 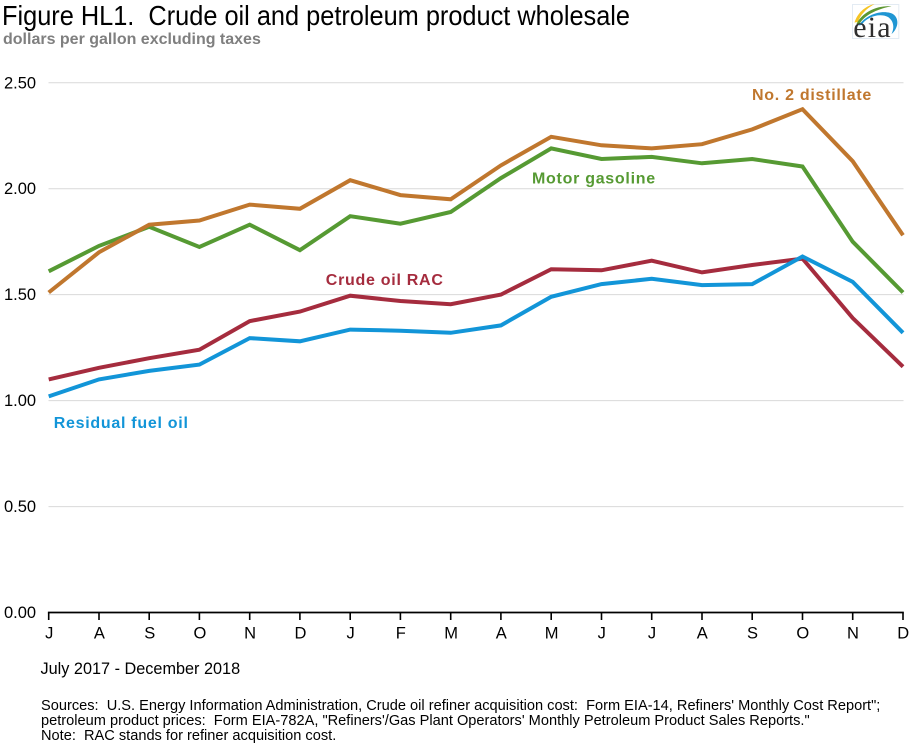 I want to click on svg-text: 2.50, so click(x=20, y=83).